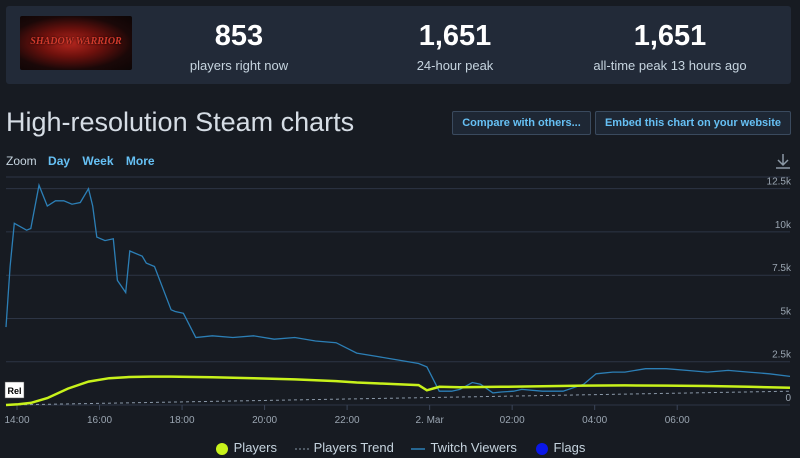  What do you see at coordinates (353, 447) in the screenshot?
I see `legend-label: Players Trend` at bounding box center [353, 447].